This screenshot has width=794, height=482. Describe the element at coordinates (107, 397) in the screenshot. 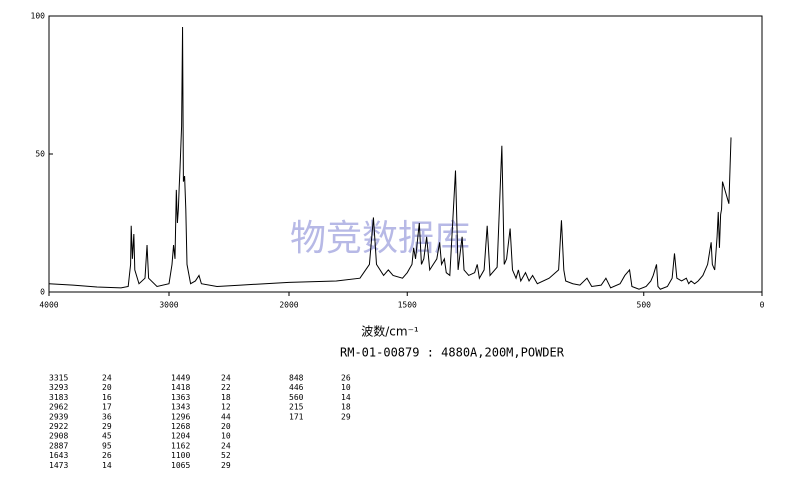

I see `peak-intensity: 16` at that location.